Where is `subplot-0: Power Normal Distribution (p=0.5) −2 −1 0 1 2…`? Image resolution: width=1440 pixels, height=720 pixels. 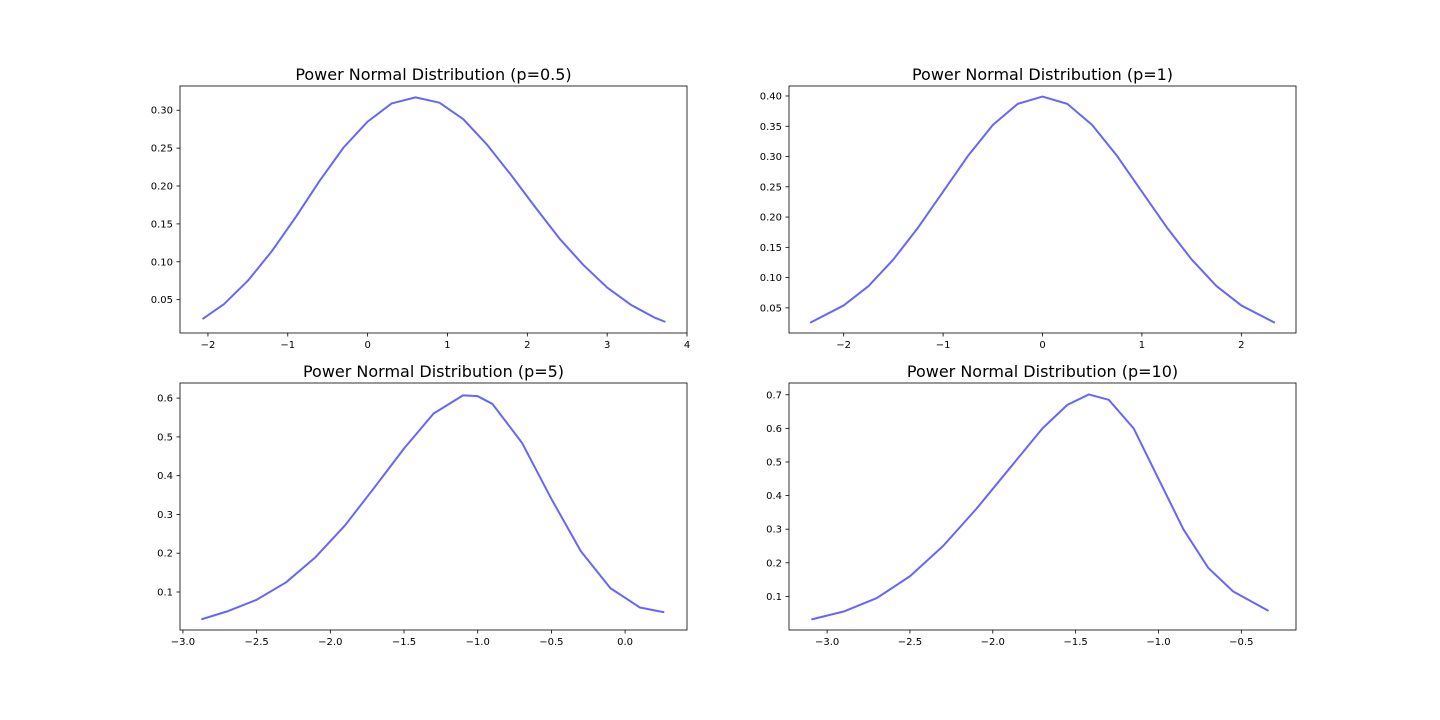 subplot-0: Power Normal Distribution (p=0.5) −2 −1 0 1 2… is located at coordinates (420, 208).